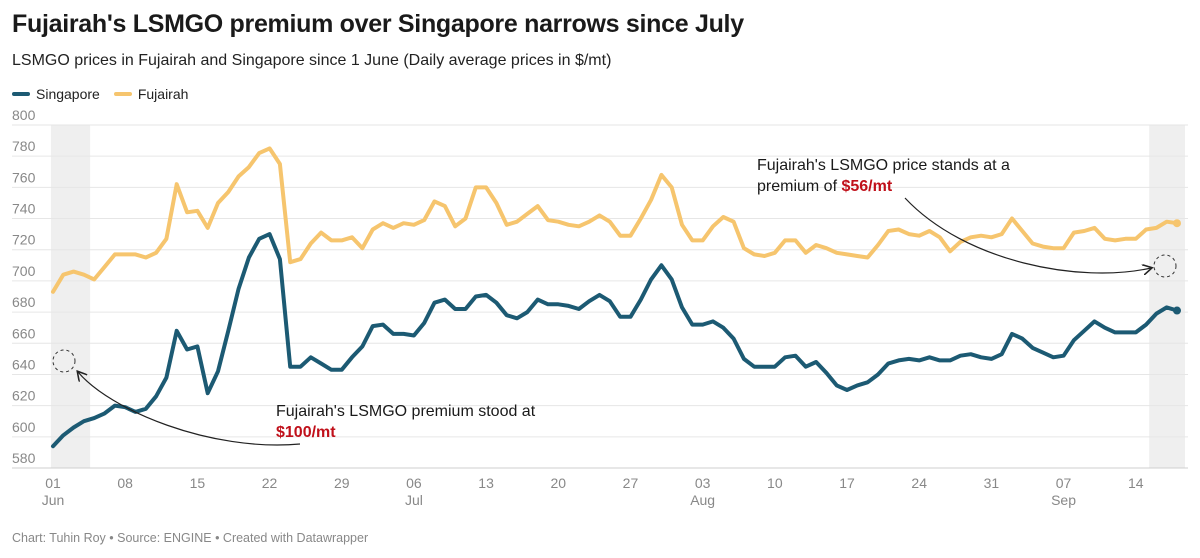 Image resolution: width=1200 pixels, height=558 pixels. Describe the element at coordinates (68, 94) in the screenshot. I see `legend-label-singapore: Singapore` at that location.